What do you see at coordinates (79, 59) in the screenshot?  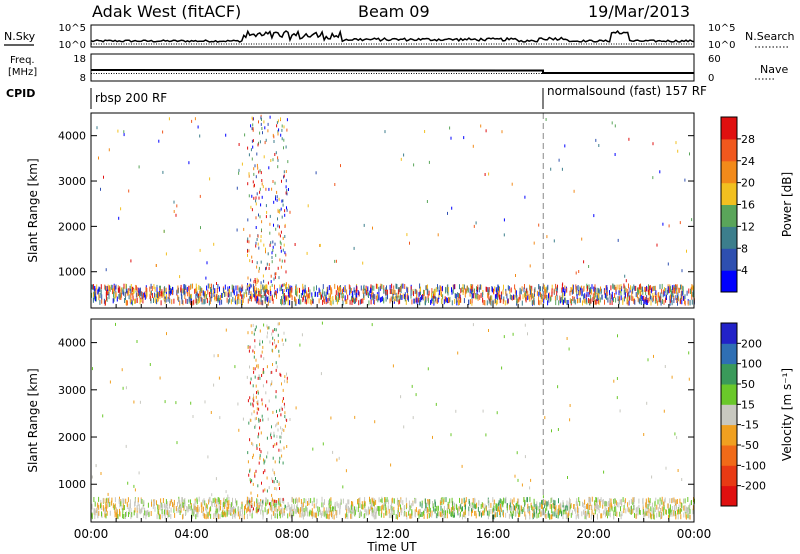 I see `freq-tick-top: 18` at bounding box center [79, 59].